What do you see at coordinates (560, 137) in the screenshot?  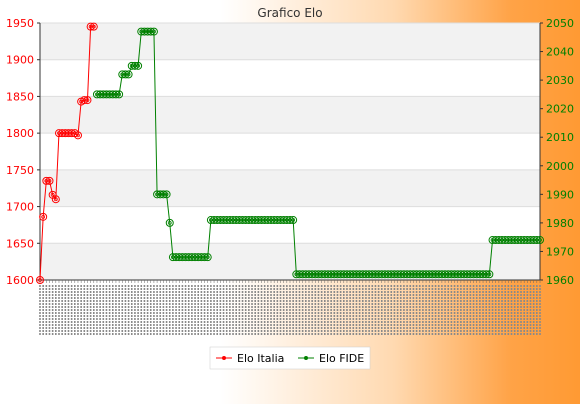 I see `right-tick-label: 2010` at bounding box center [560, 137].